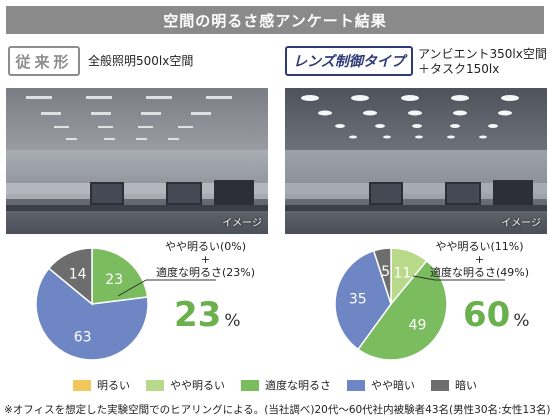 This screenshot has height=420, width=550. I want to click on legend-item: やや暗い, so click(381, 385).